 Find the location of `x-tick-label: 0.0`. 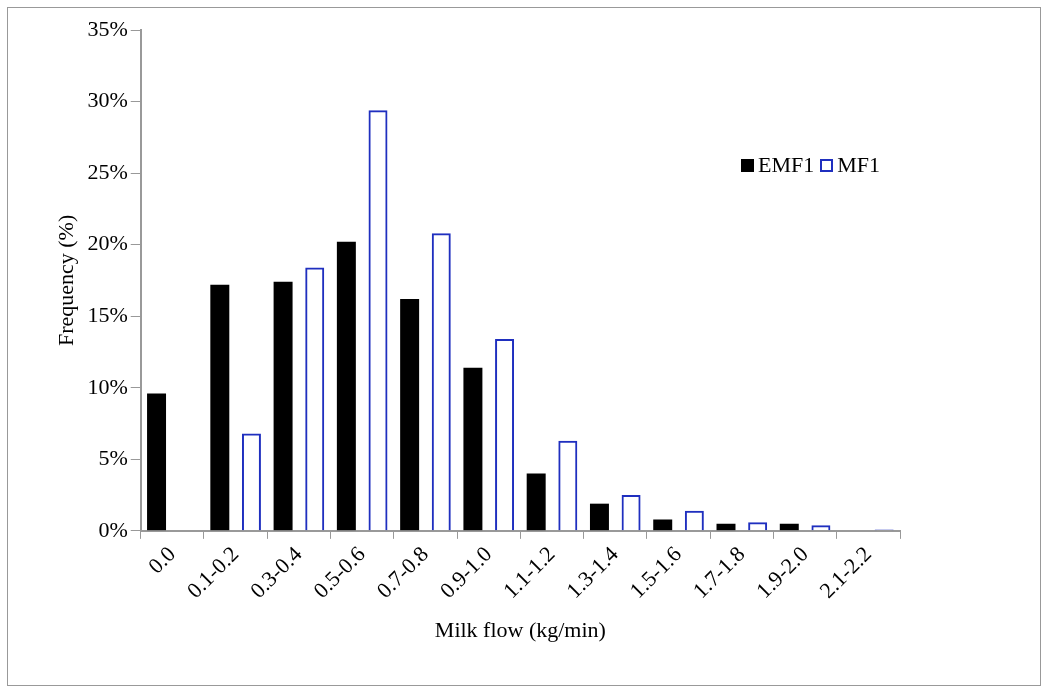

x-tick-label: 0.0 is located at coordinates (161, 560).